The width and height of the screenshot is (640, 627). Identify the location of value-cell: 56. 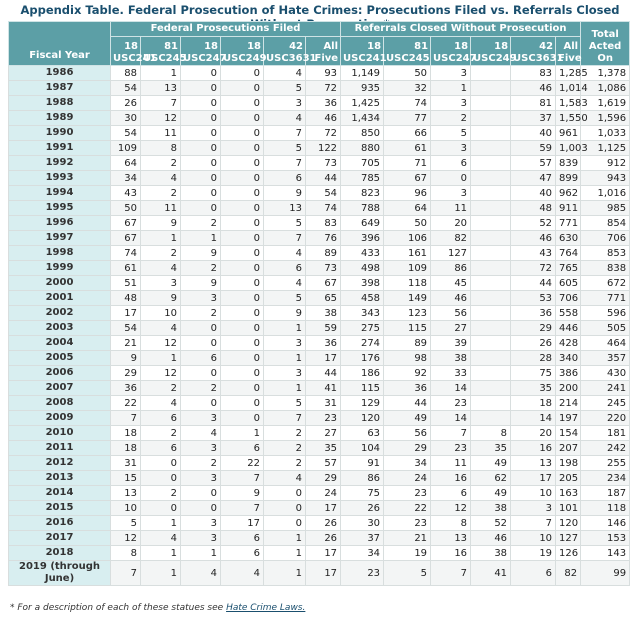
(407, 433).